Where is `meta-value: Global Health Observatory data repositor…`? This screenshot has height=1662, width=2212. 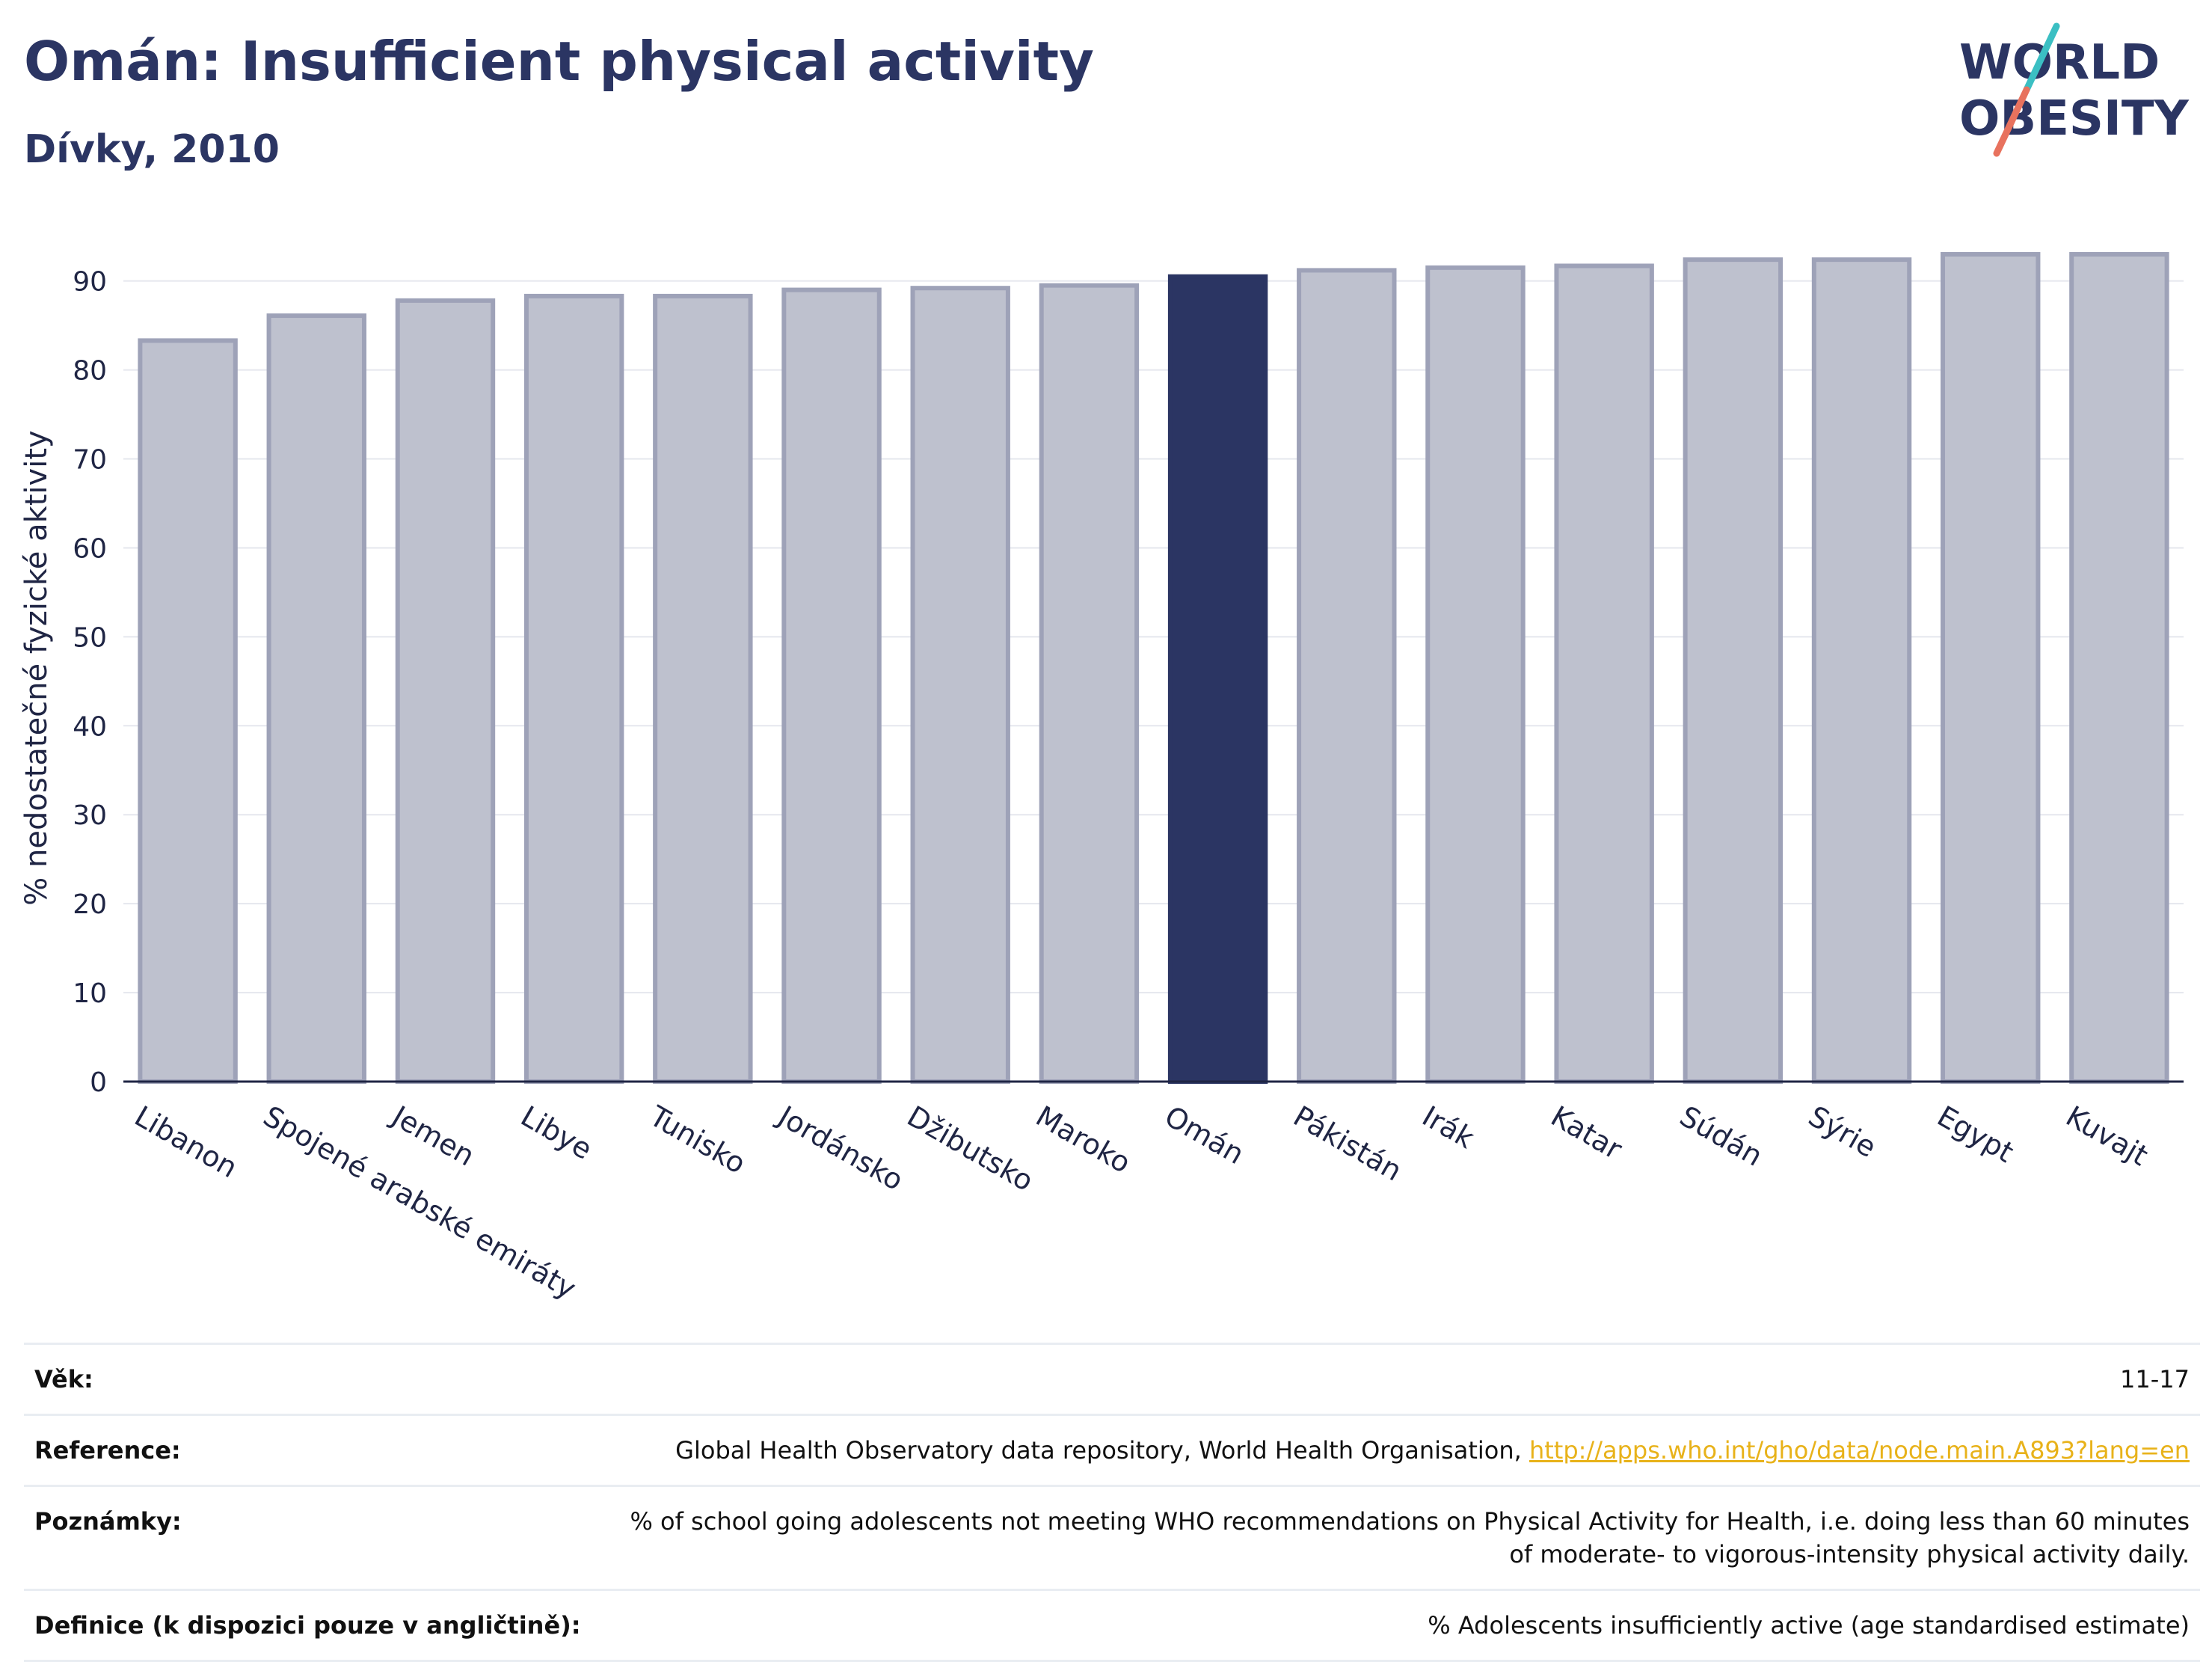
meta-value: Global Health Observatory data repositor… is located at coordinates (1432, 1450).